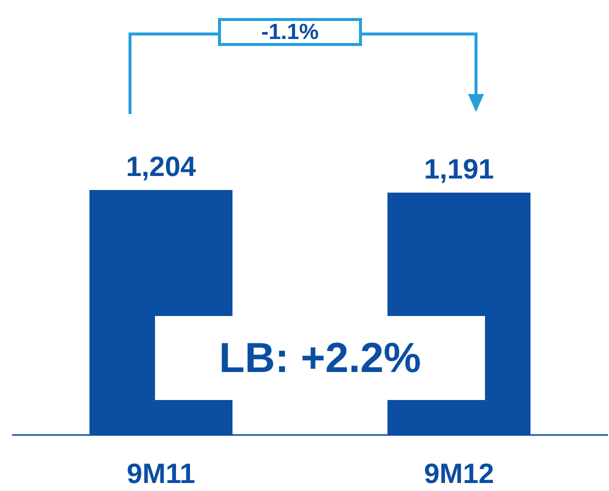  What do you see at coordinates (161, 473) in the screenshot?
I see `x-tick-label: 9M11` at bounding box center [161, 473].